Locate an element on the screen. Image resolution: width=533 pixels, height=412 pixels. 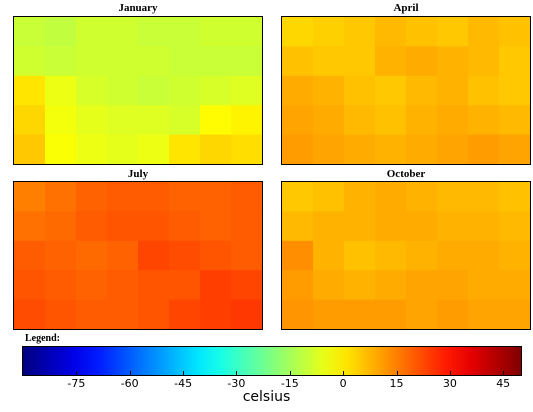
panel-title-january: January is located at coordinates (138, 8).